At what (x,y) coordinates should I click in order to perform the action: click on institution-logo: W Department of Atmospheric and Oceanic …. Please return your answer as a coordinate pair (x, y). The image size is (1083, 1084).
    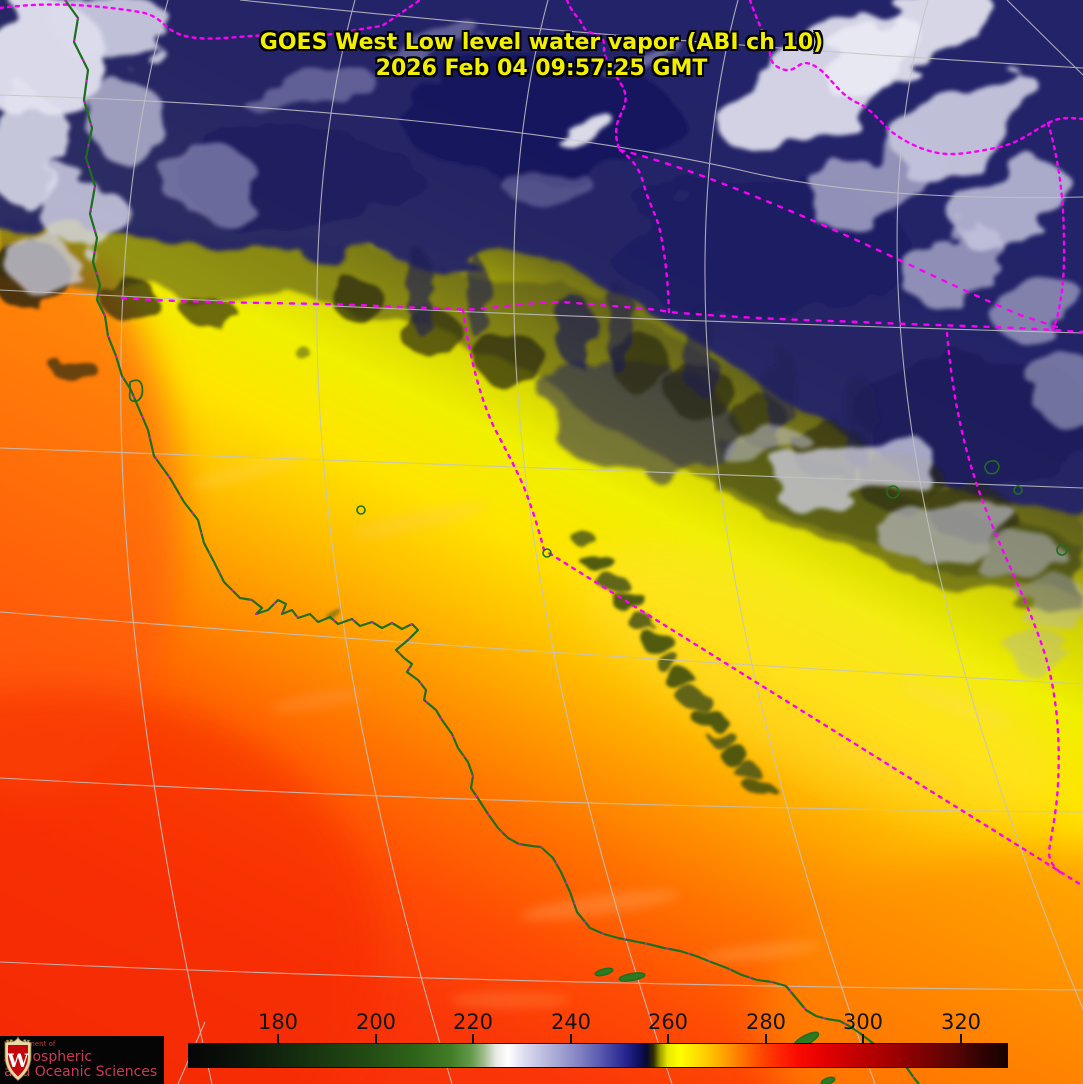
    Looking at the image, I should click on (82, 1060).